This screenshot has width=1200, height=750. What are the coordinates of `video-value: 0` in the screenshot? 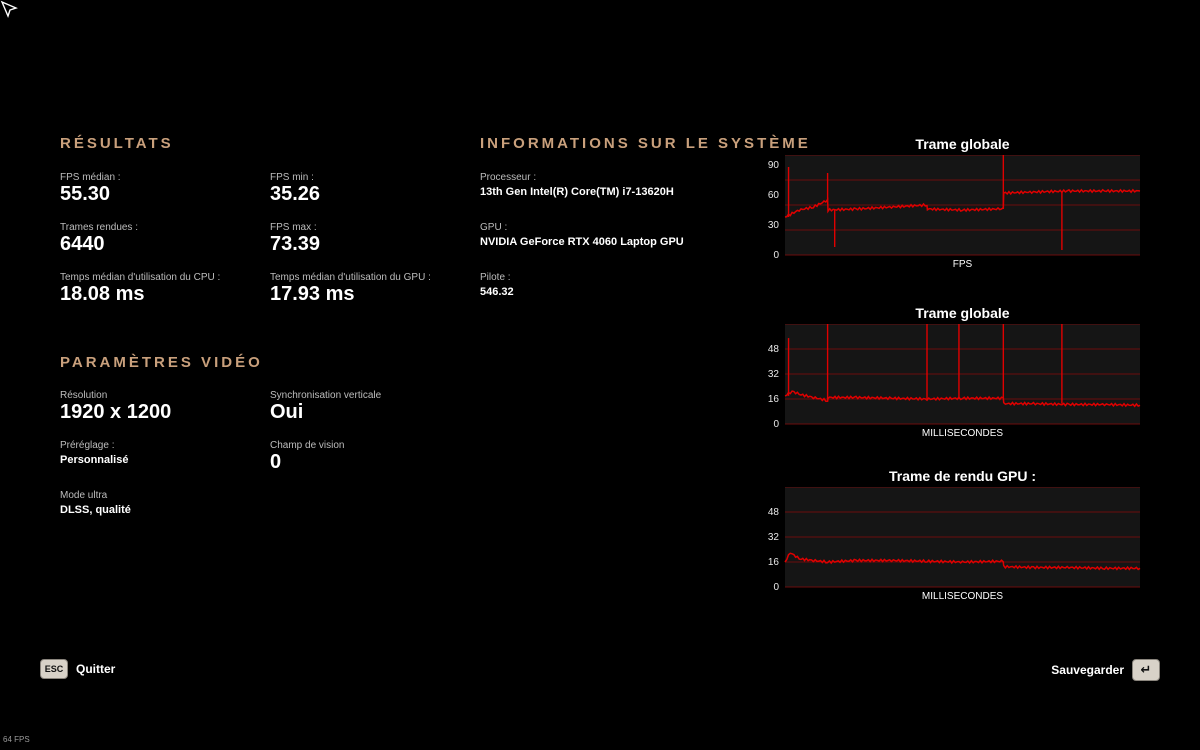 It's located at (276, 462).